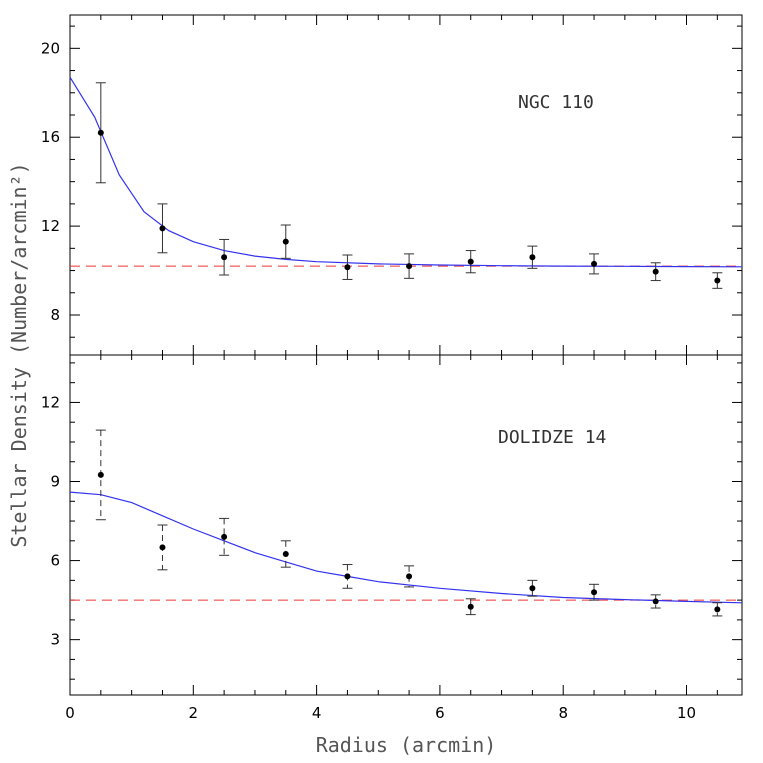 This screenshot has height=763, width=763. I want to click on x-tick-label: 8, so click(563, 713).